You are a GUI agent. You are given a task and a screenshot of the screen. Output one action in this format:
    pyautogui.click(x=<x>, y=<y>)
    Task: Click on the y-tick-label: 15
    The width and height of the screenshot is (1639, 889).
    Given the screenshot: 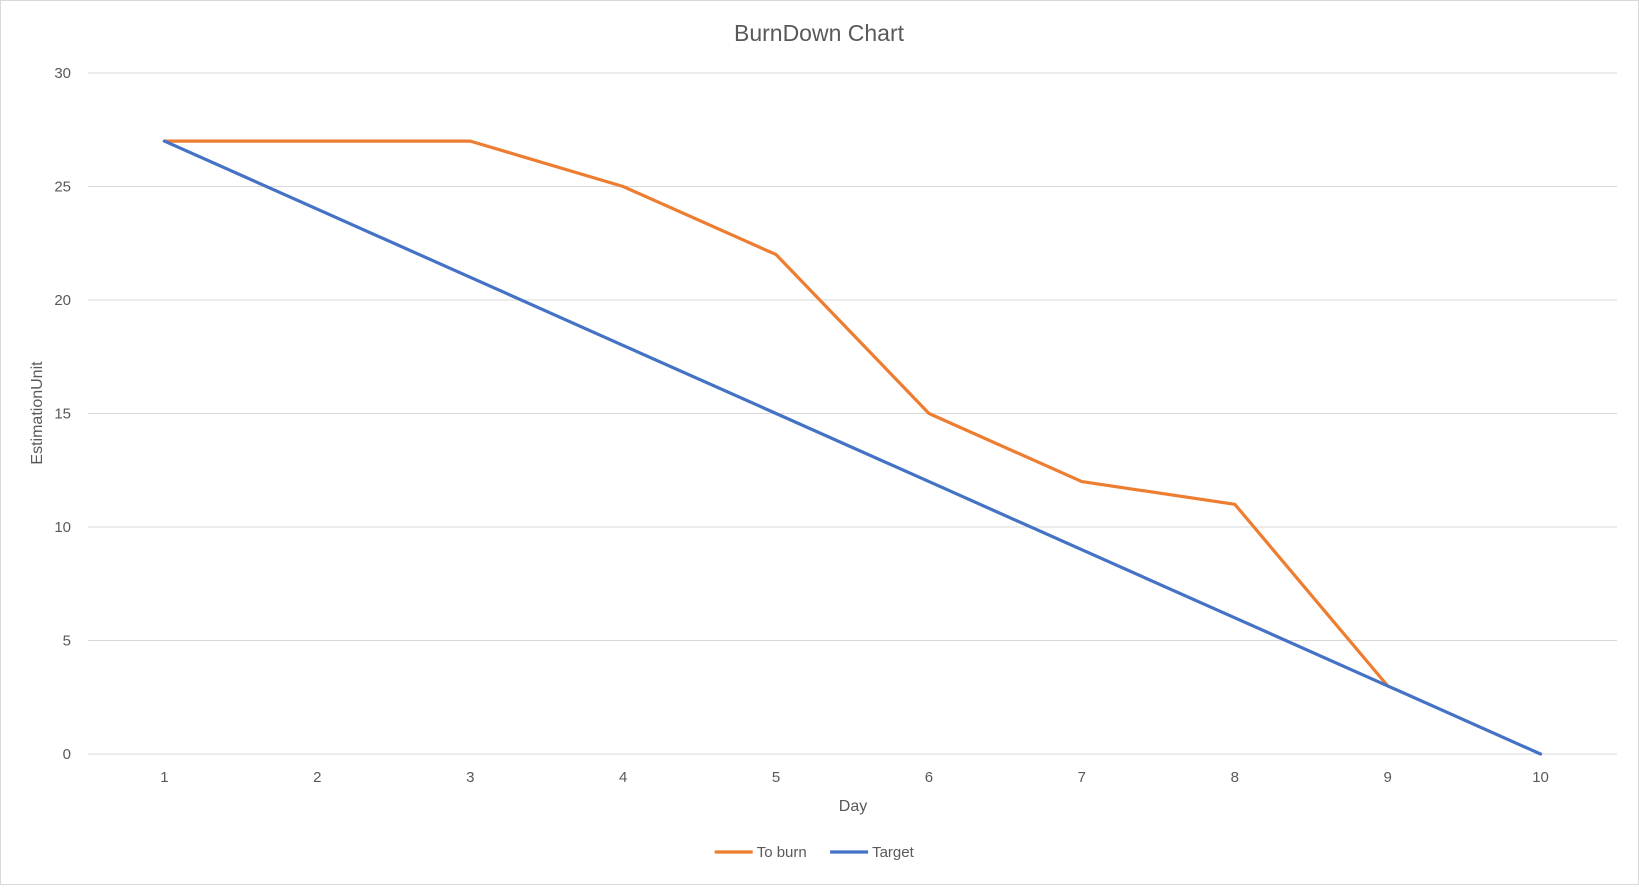 What is the action you would take?
    pyautogui.click(x=62, y=414)
    